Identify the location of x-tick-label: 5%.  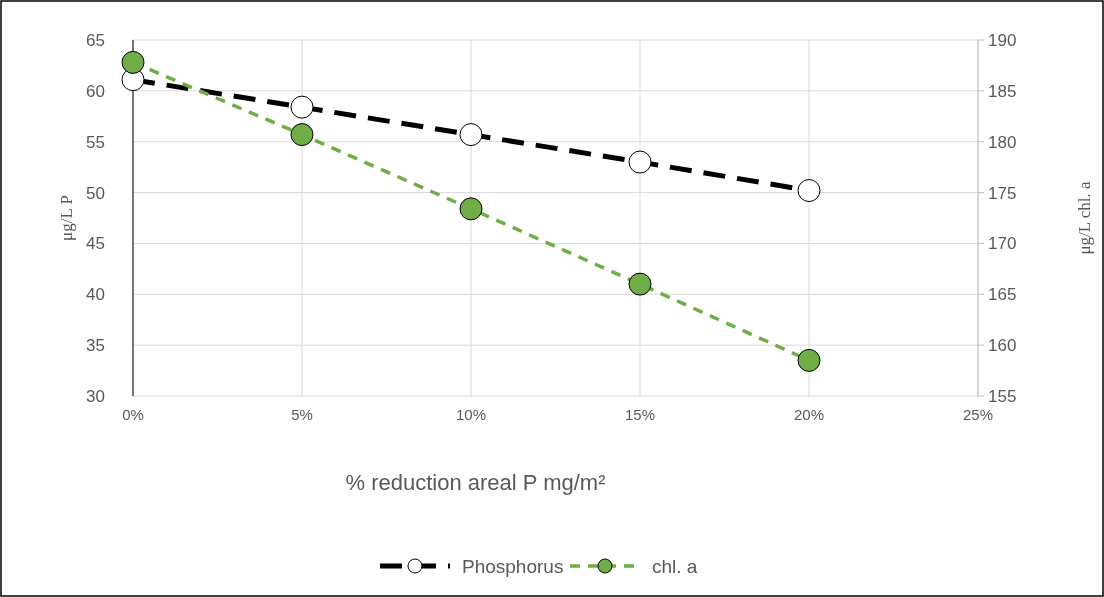
(302, 414).